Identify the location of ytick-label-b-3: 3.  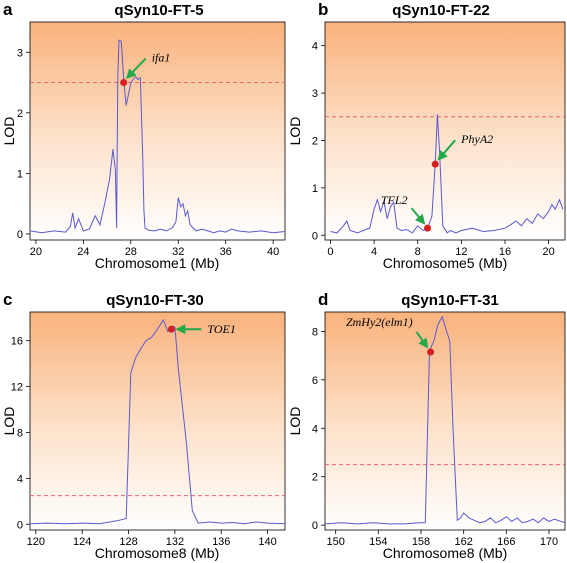
(315, 94).